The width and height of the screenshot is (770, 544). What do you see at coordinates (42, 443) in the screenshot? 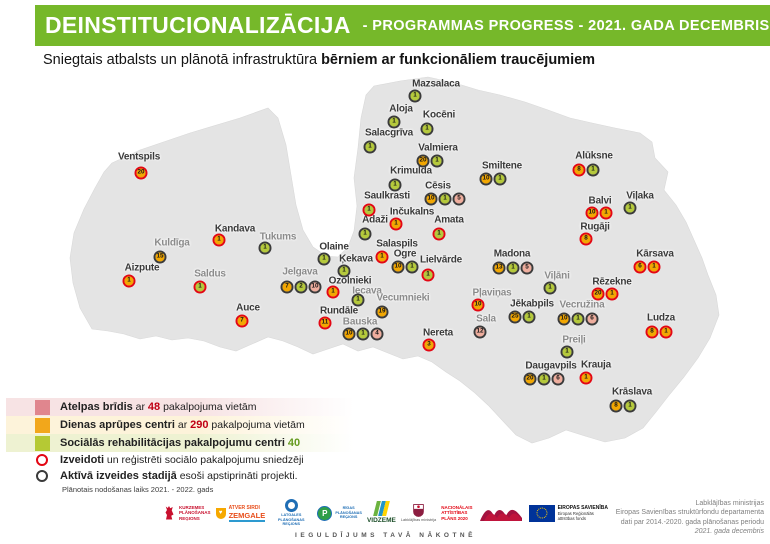
I see `rehab-swatch-icon` at bounding box center [42, 443].